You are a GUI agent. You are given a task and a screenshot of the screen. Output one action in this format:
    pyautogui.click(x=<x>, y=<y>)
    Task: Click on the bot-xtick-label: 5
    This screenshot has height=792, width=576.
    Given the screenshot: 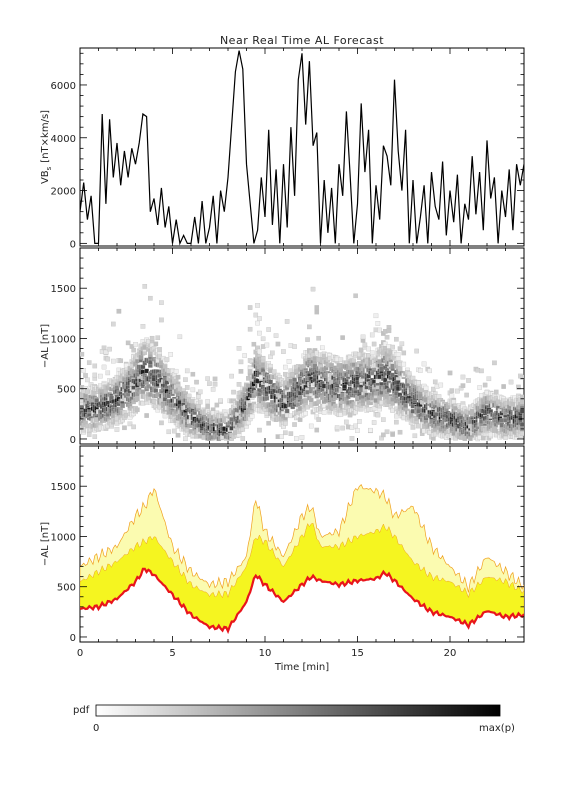 What is the action you would take?
    pyautogui.click(x=172, y=653)
    